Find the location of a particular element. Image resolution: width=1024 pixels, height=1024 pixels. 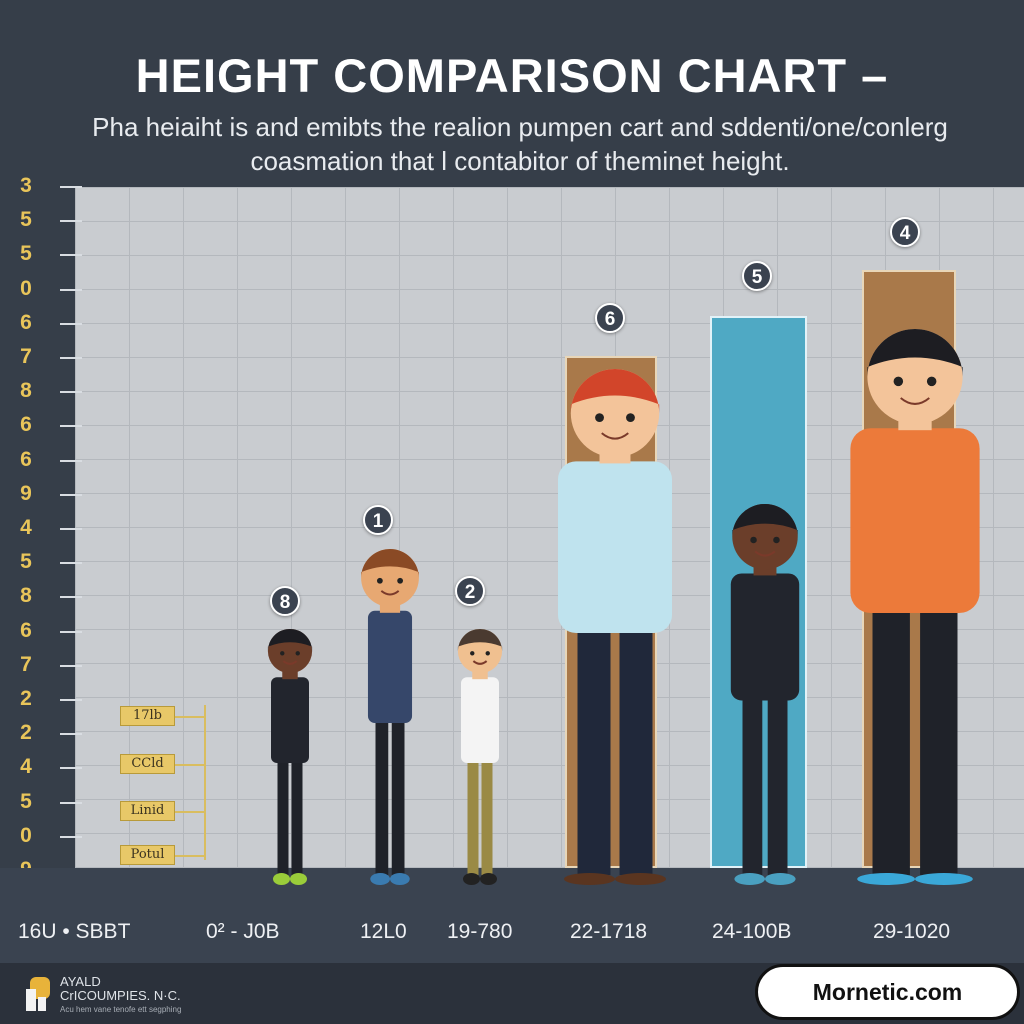

x-tick-label: 16U • SBBT is located at coordinates (74, 931).